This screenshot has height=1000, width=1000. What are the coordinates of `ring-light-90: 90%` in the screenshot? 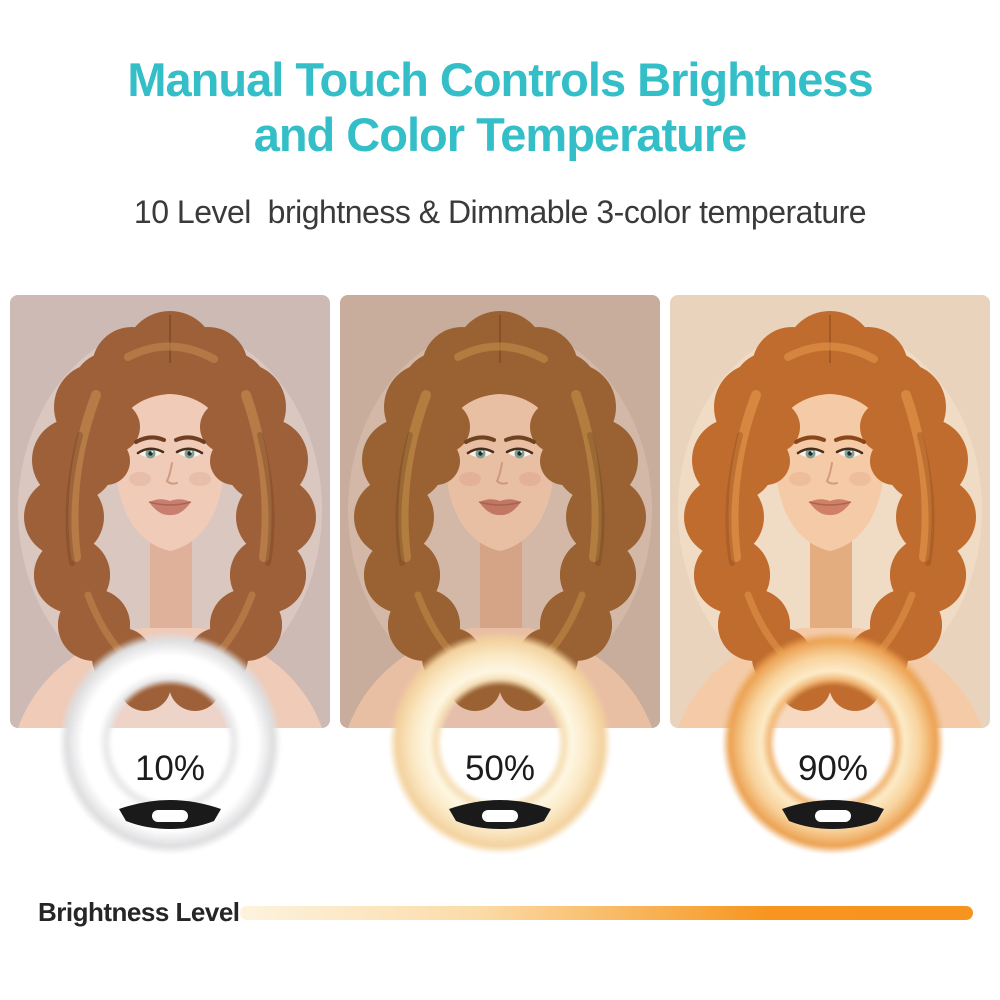 It's located at (833, 743).